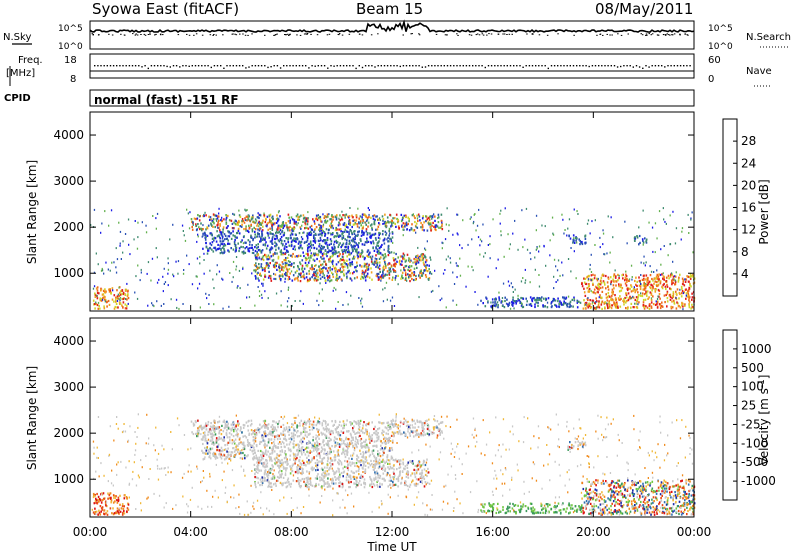  Describe the element at coordinates (70, 60) in the screenshot. I see `freq-tick-top: 18` at that location.